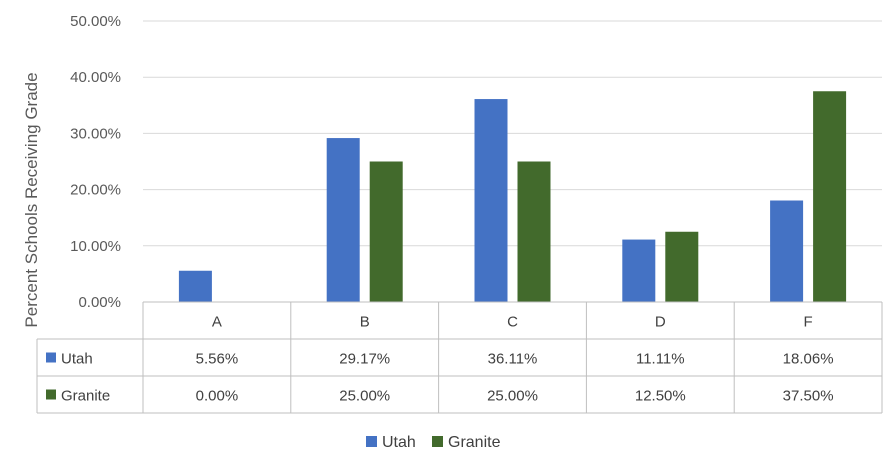 This screenshot has width=892, height=458. I want to click on table-cell-value: 12.50%, so click(660, 396).